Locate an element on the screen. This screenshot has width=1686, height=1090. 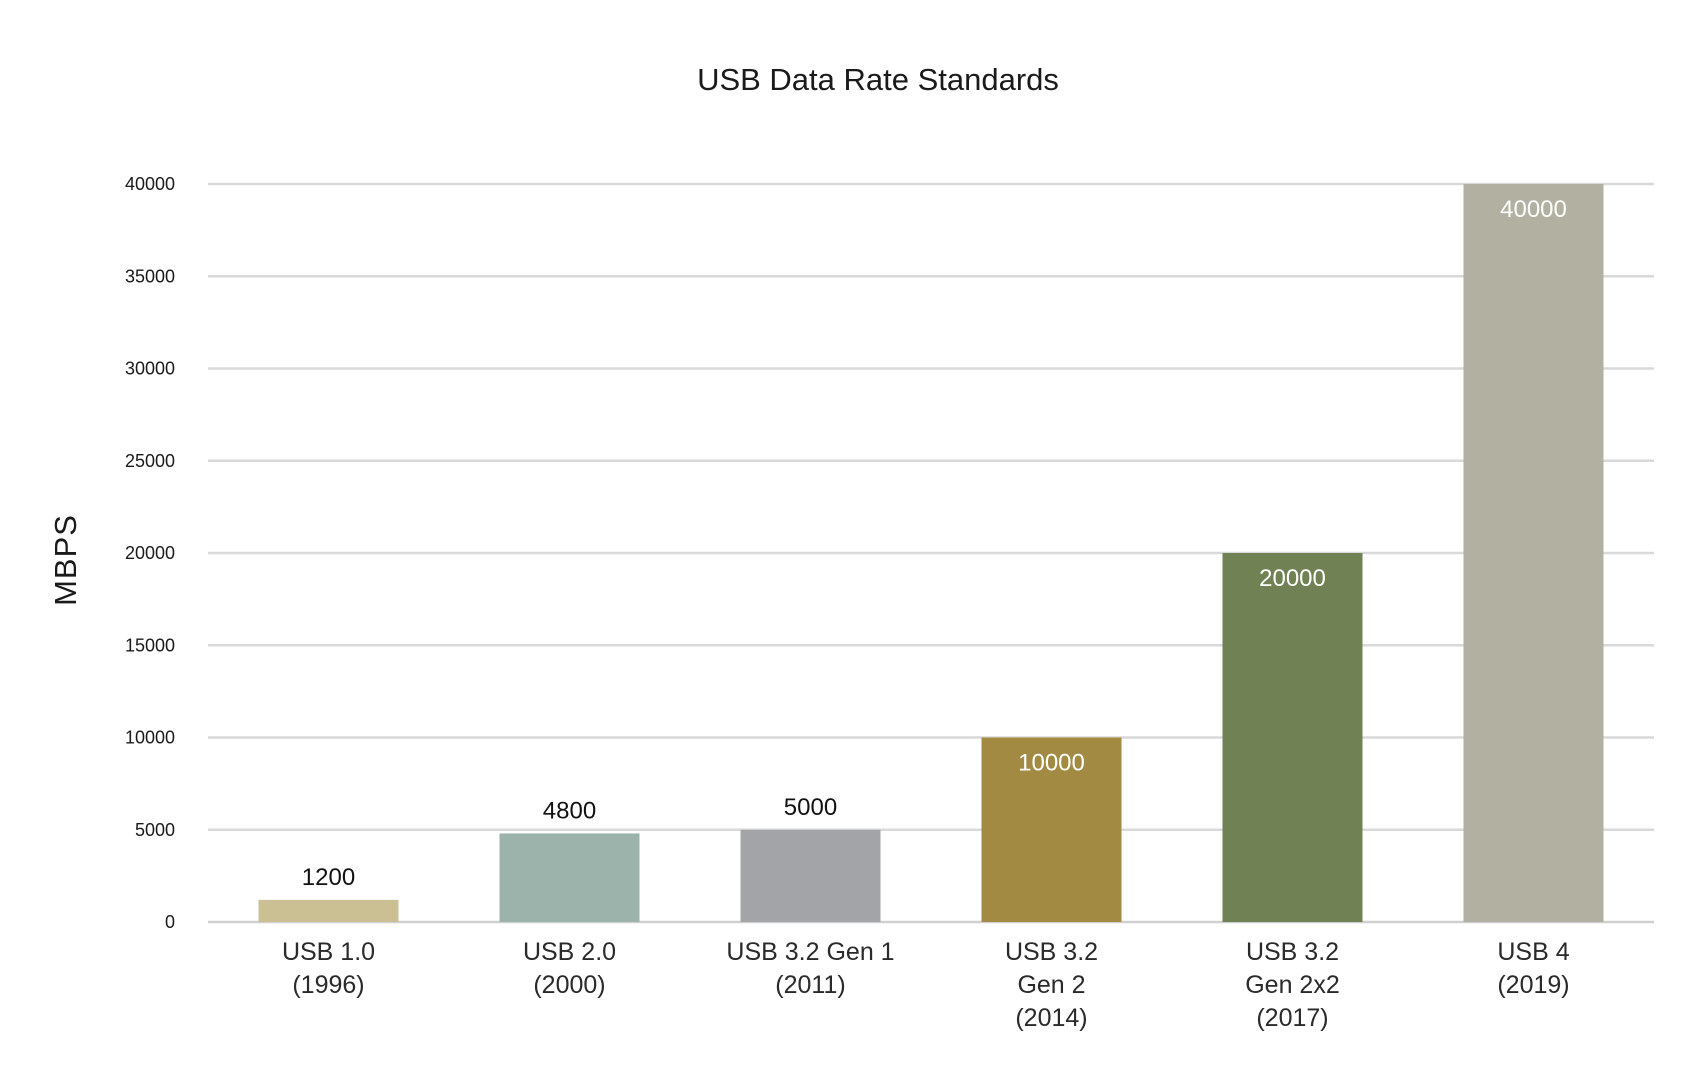
x-category-label-line: USB 2.0 is located at coordinates (569, 952).